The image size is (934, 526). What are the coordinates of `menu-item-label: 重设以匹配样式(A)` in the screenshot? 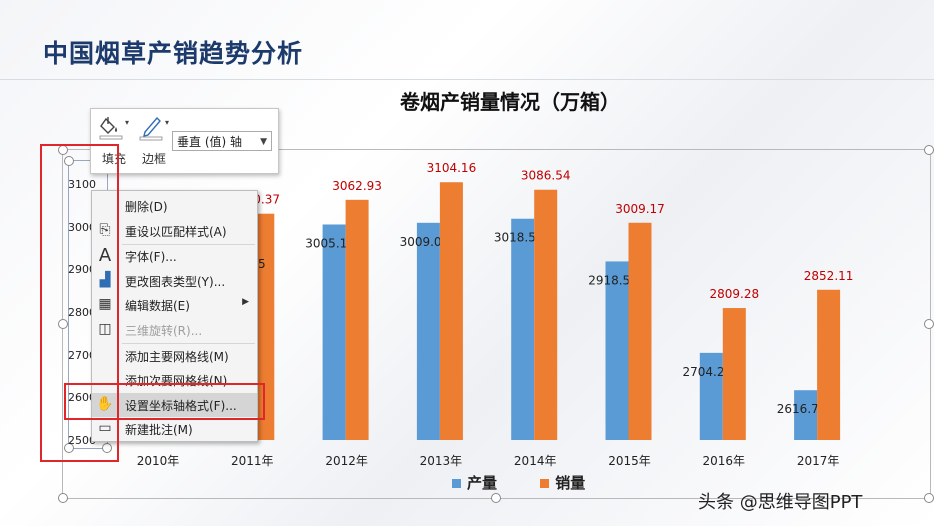 It's located at (176, 231).